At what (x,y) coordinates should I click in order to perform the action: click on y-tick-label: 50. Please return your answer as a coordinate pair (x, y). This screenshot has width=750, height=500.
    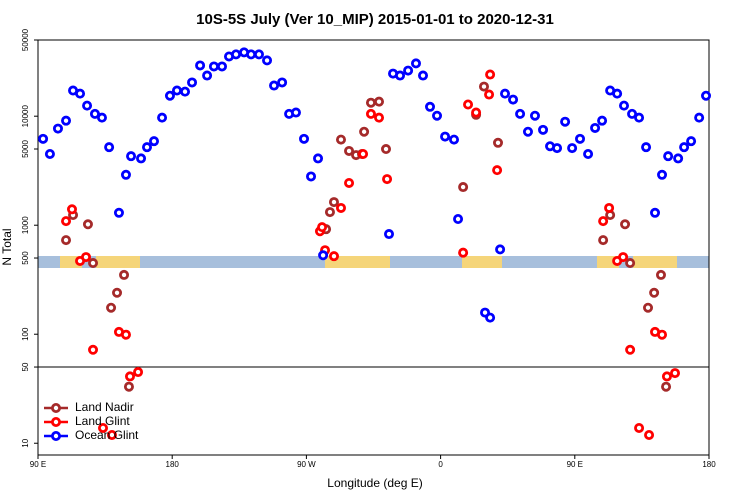
    Looking at the image, I should click on (25, 366).